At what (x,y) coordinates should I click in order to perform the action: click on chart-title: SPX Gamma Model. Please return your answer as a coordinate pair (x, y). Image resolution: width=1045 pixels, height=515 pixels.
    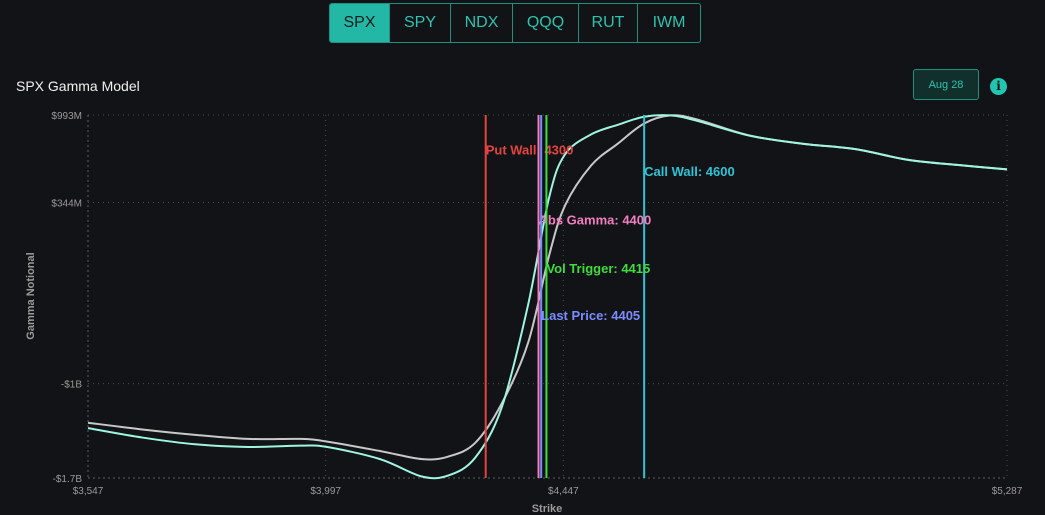
    Looking at the image, I should click on (78, 86).